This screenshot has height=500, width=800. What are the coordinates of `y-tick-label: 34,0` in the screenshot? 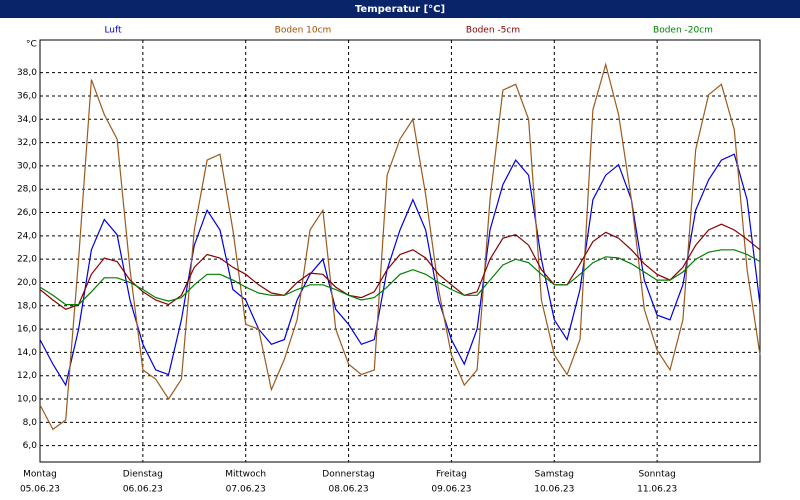 It's located at (27, 120).